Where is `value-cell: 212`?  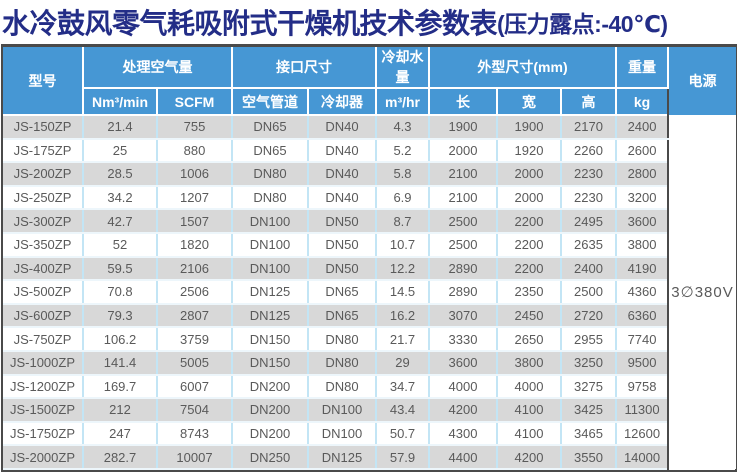 value-cell: 212 is located at coordinates (120, 410).